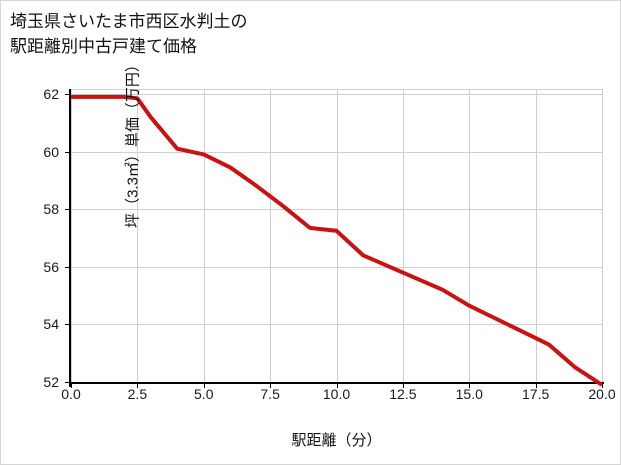 This screenshot has width=621, height=465. I want to click on axis-spine-right, so click(602, 235).